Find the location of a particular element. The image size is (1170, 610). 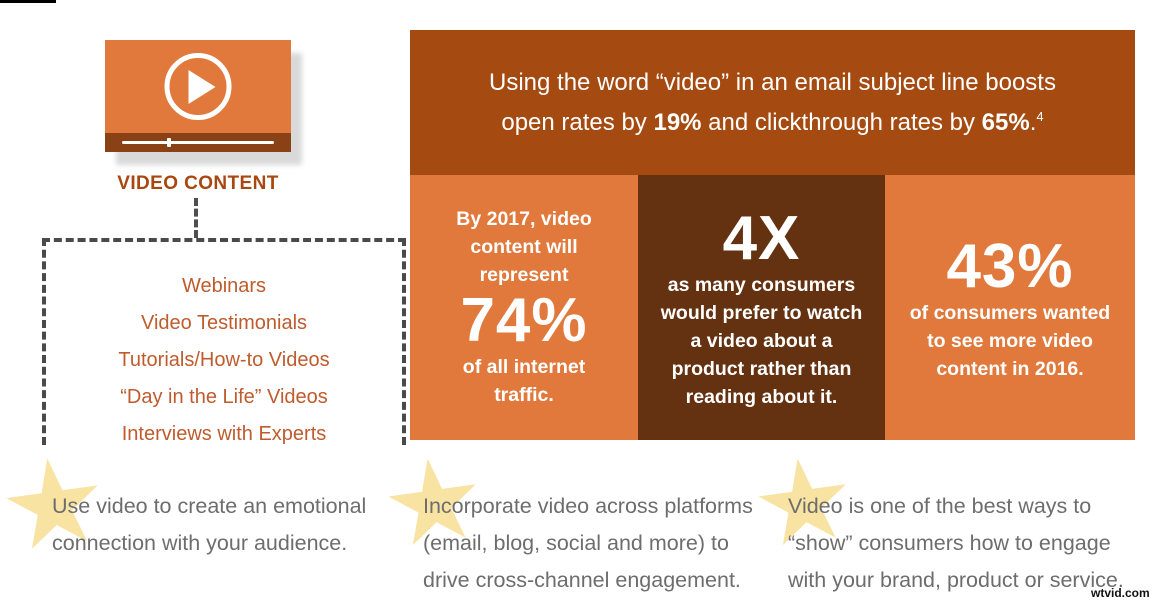

banner-line2-mid: and clickthrough rates by is located at coordinates (841, 122).